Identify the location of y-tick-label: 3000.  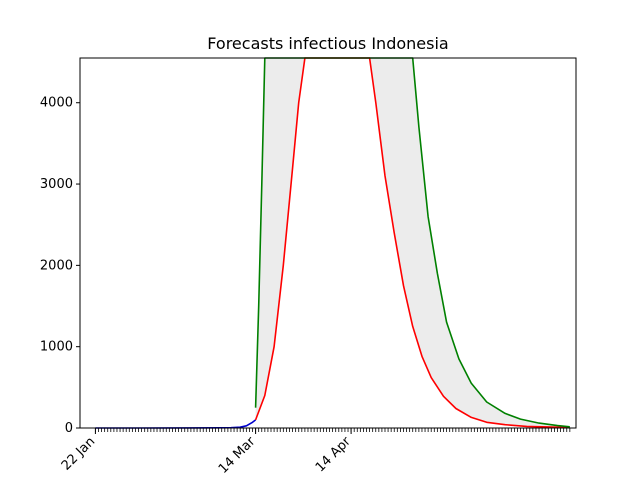
(56, 184).